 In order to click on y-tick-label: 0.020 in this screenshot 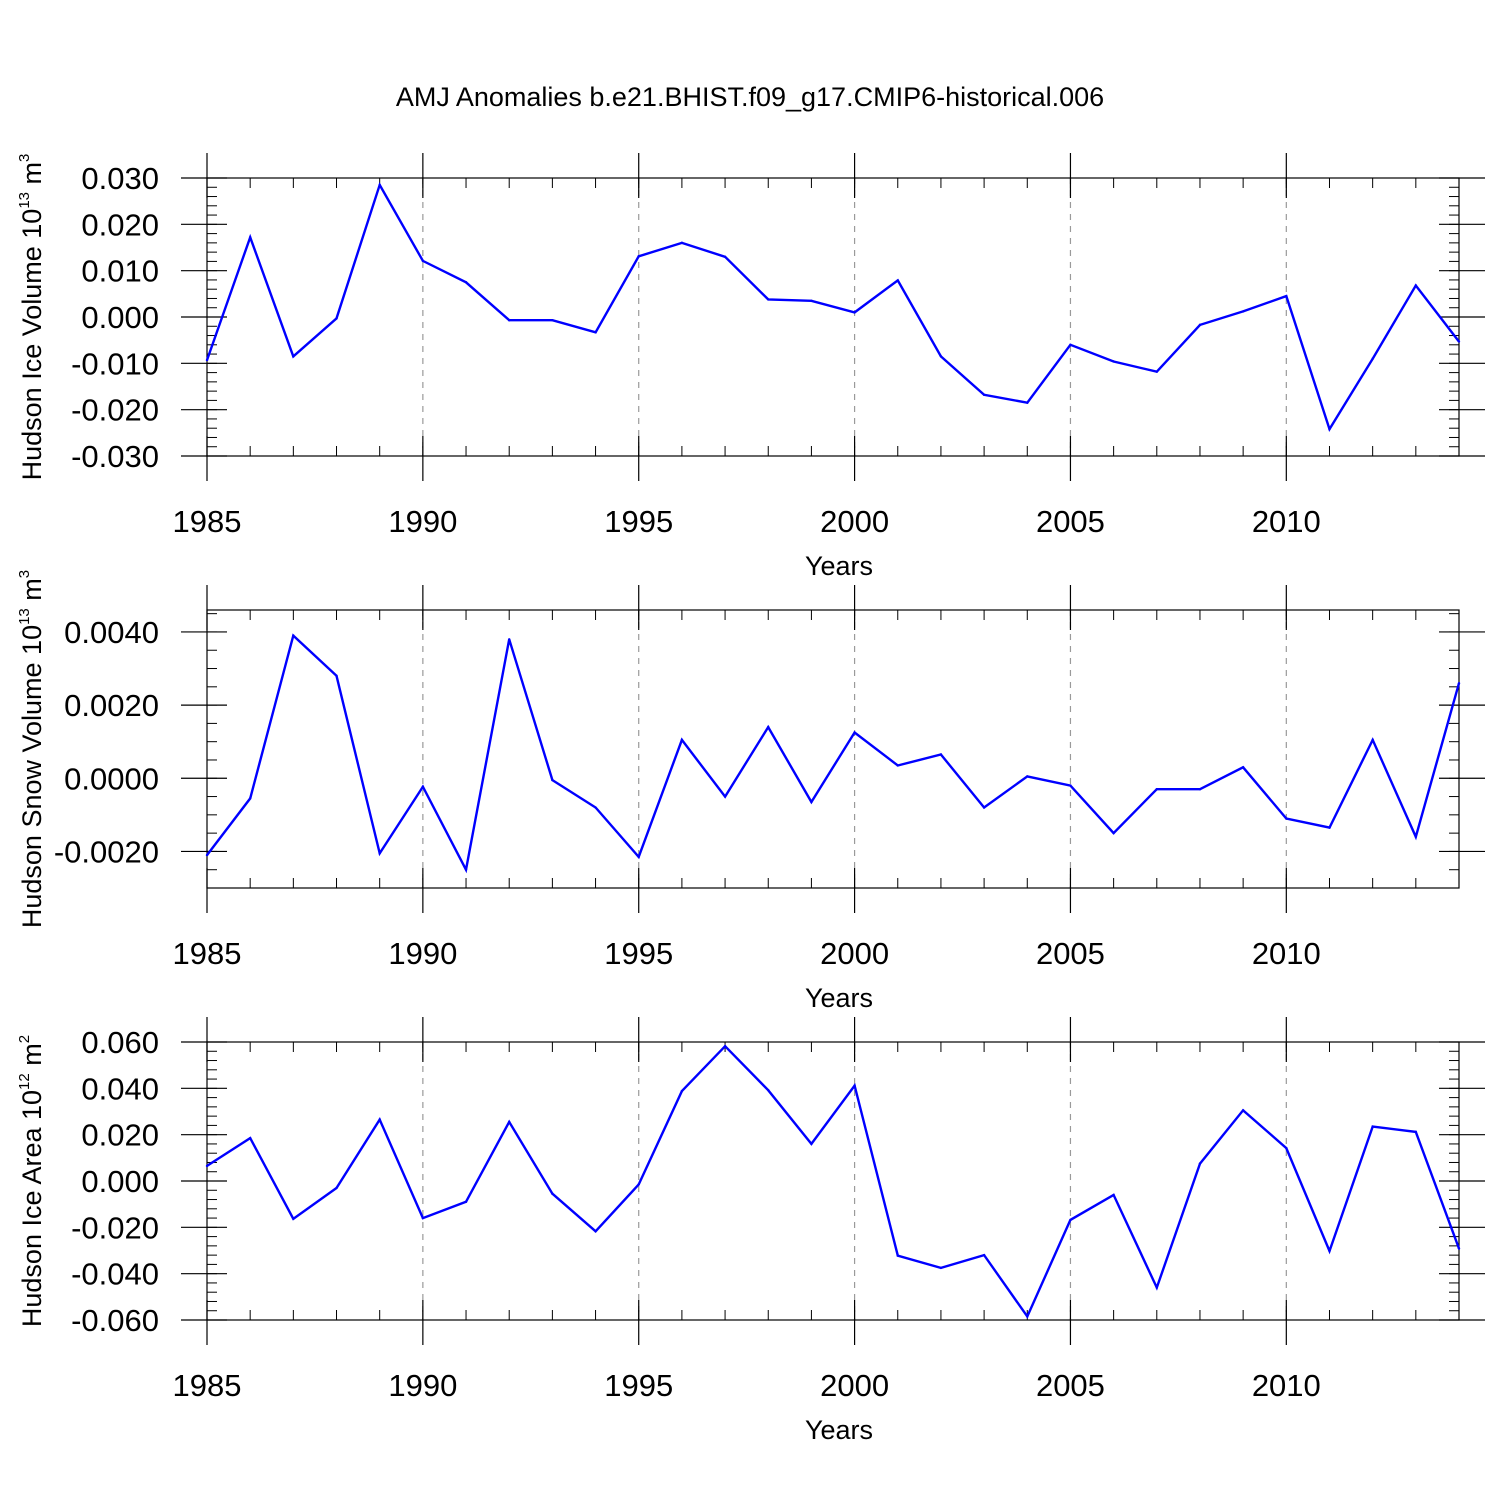, I will do `click(120, 224)`.